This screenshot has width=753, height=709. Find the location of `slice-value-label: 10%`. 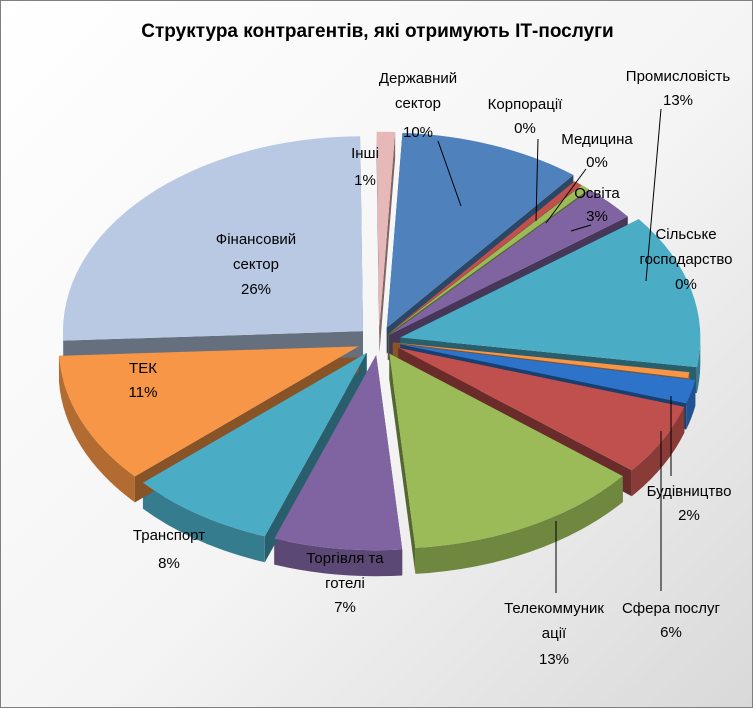

slice-value-label: 10% is located at coordinates (418, 132).